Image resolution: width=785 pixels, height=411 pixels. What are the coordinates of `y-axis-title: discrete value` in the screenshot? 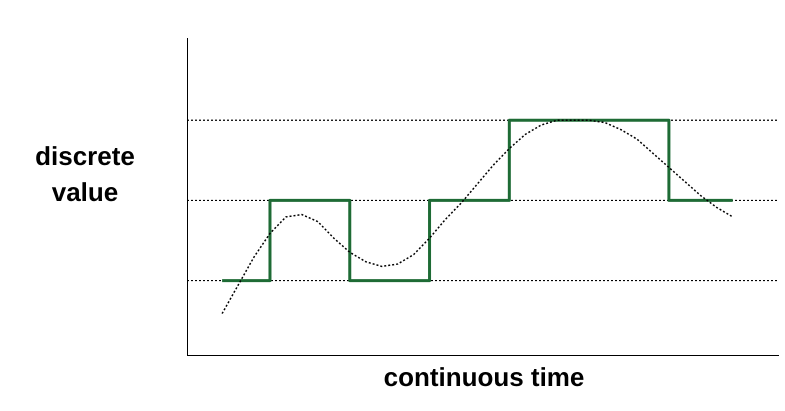 It's located at (85, 174).